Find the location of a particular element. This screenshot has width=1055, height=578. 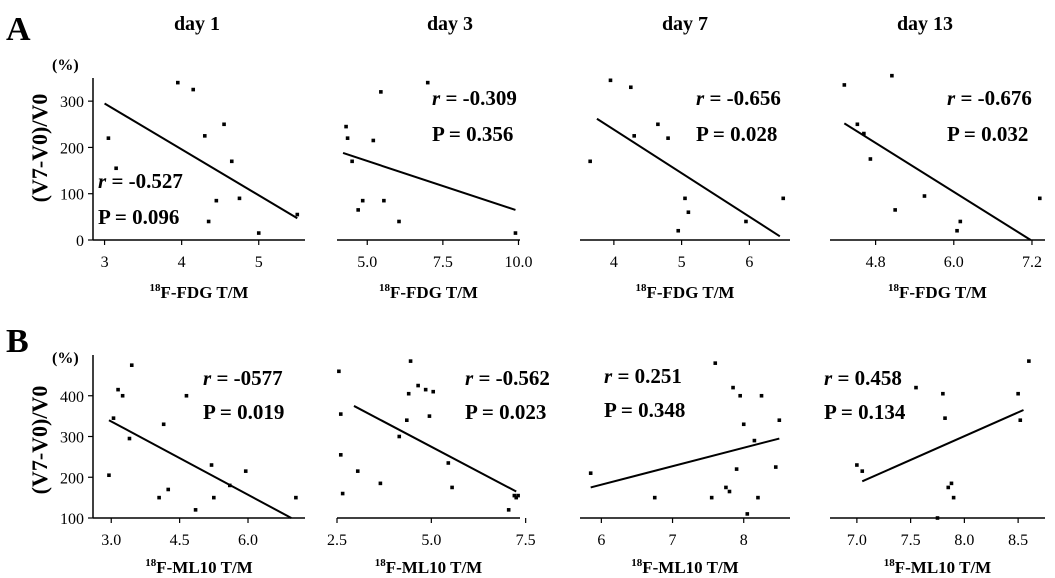

r-value-label: r = -0.309 is located at coordinates (474, 98).